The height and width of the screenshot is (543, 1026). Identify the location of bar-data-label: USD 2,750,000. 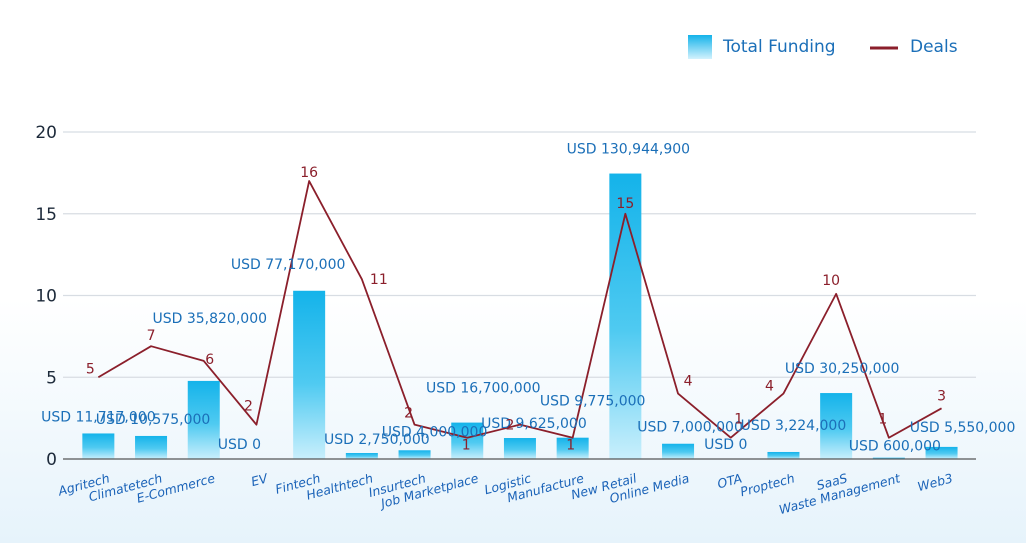
(377, 440).